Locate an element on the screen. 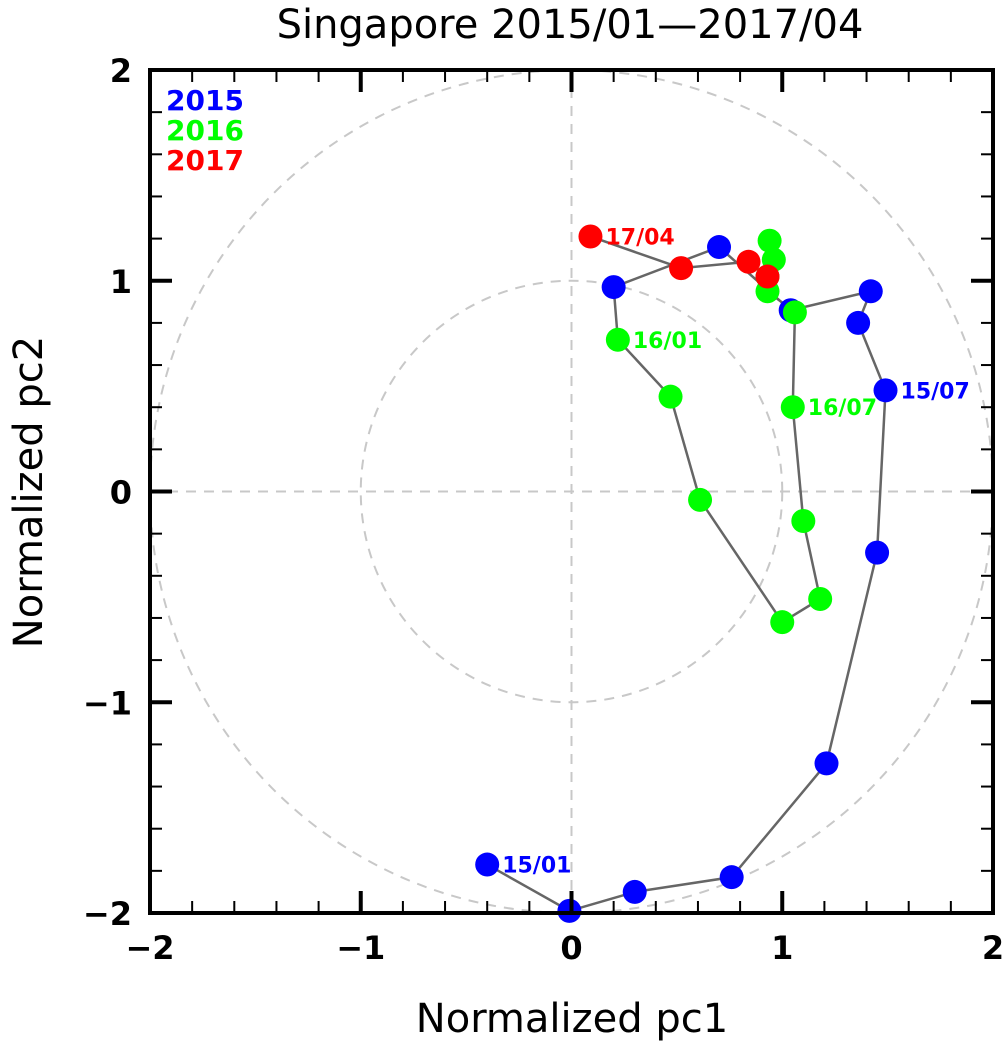 Image resolution: width=1007 pixels, height=1042 pixels. point-label-16-07: 16/07 is located at coordinates (842, 408).